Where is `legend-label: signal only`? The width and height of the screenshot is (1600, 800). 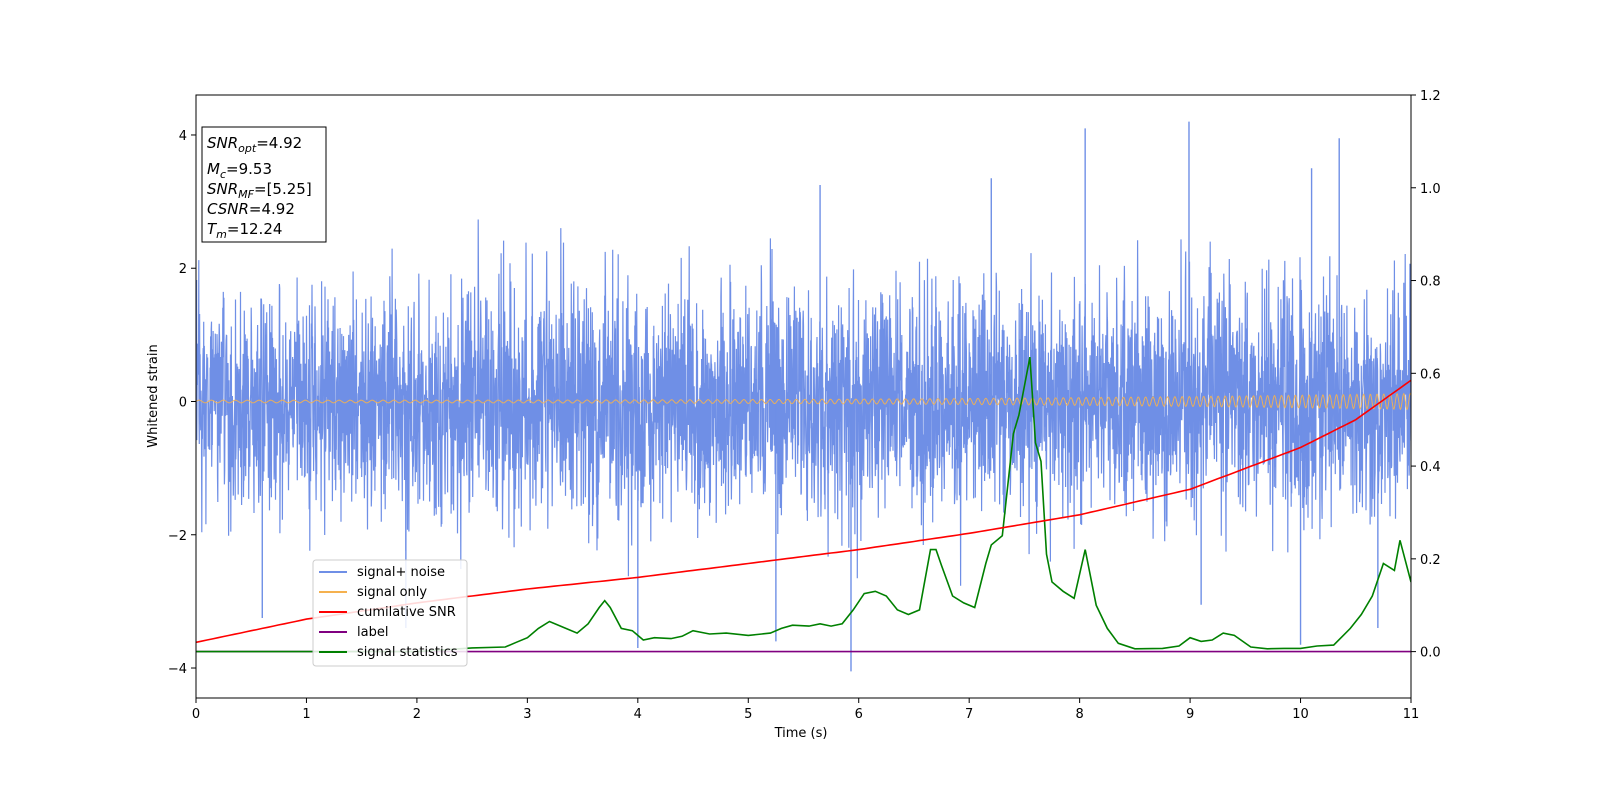 legend-label: signal only is located at coordinates (392, 592).